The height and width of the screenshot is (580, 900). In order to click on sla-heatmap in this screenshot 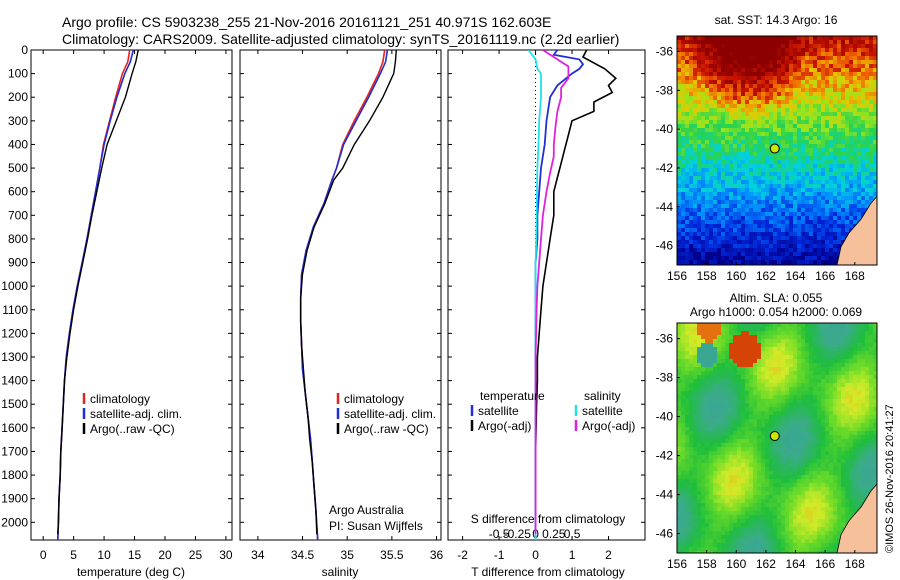, I will do `click(777, 438)`.